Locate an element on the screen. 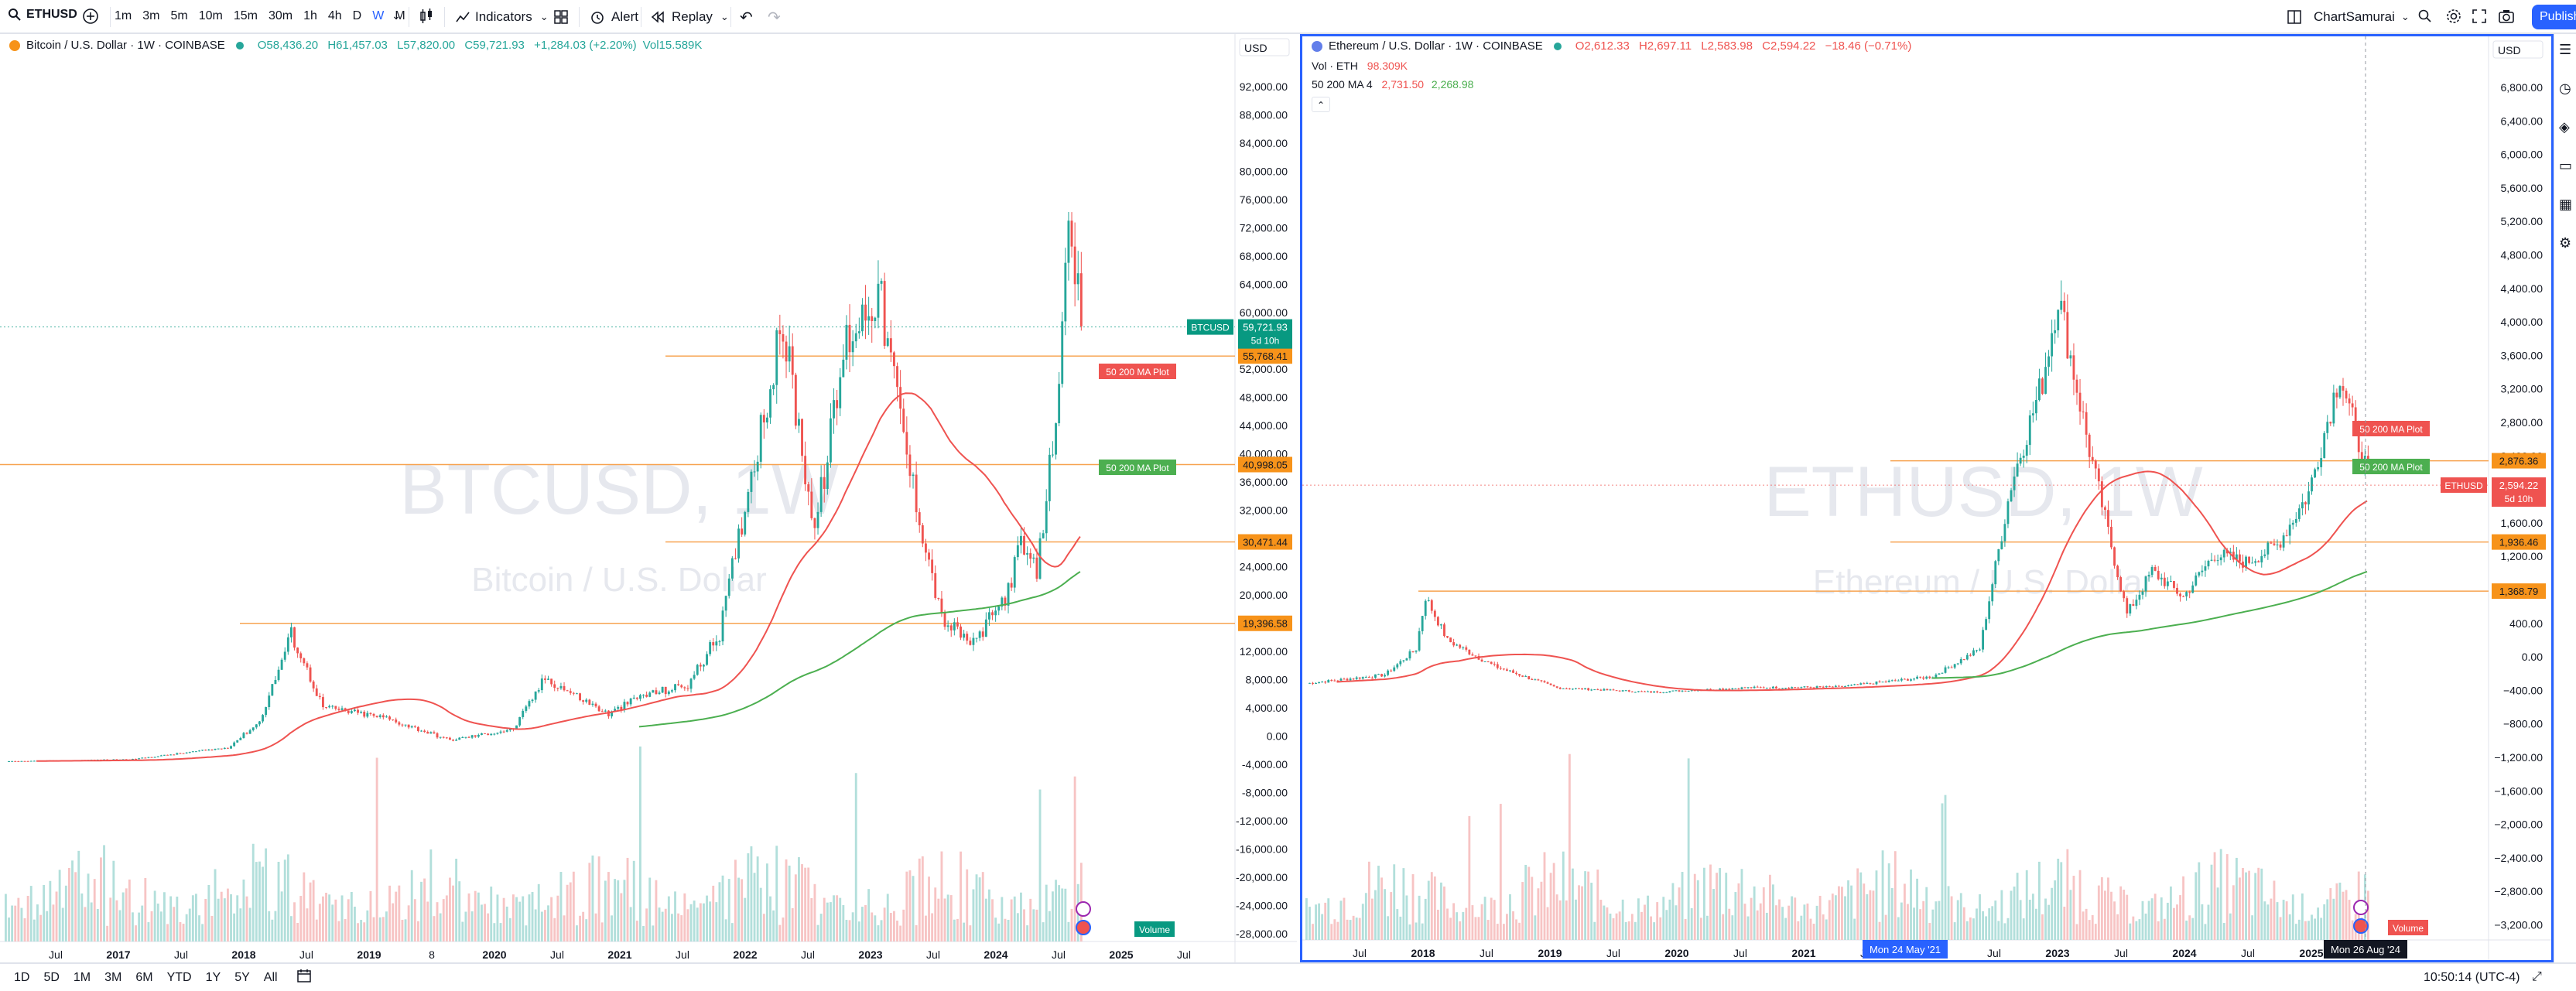  indicators-button: Indicators ⌄ is located at coordinates (502, 17).